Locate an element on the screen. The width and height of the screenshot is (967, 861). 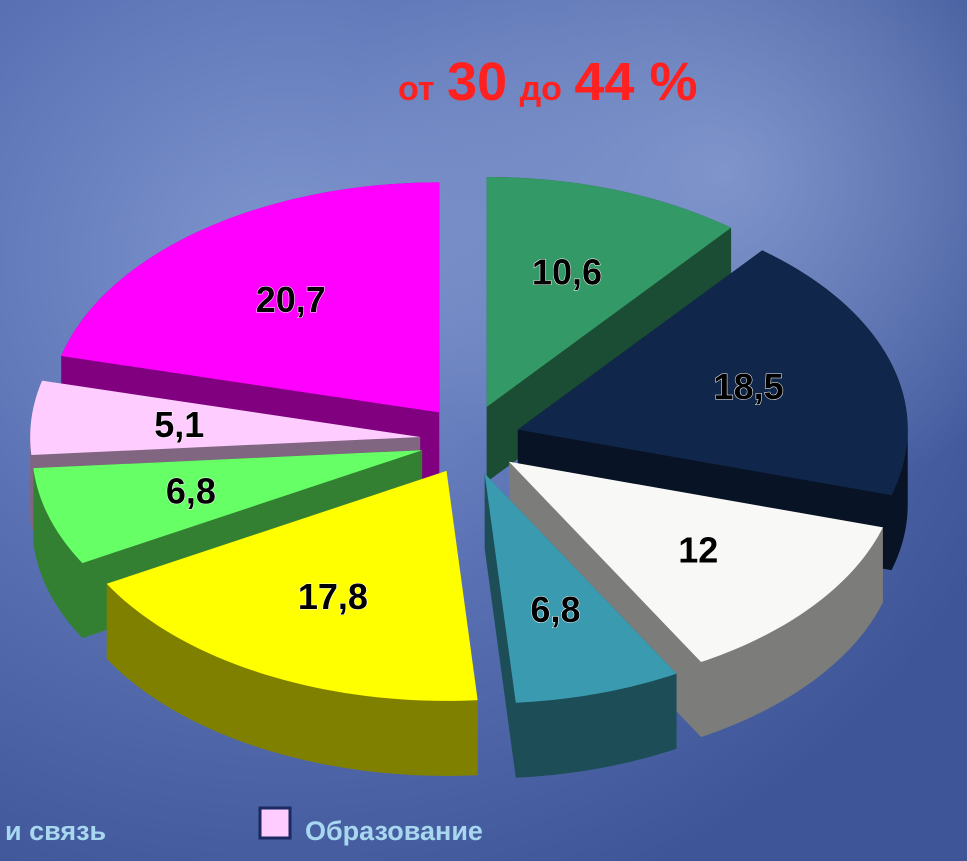
slice: 17,8 is located at coordinates (292, 623).